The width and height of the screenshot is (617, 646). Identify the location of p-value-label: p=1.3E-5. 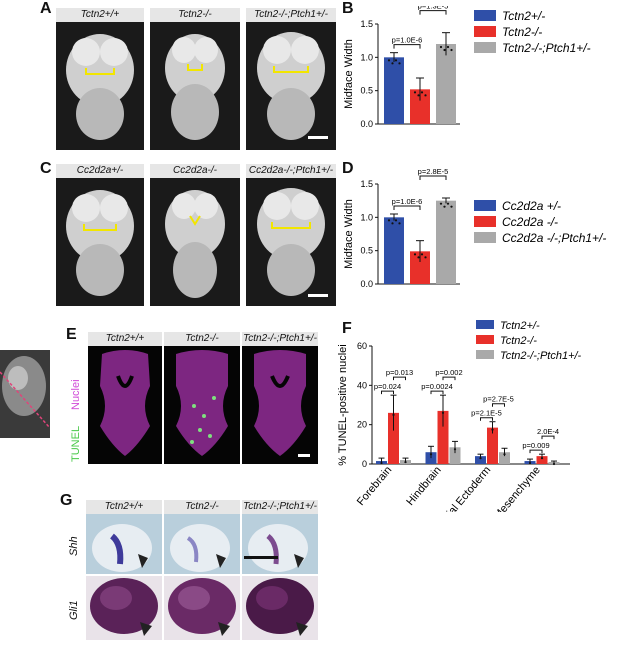
(433, 8).